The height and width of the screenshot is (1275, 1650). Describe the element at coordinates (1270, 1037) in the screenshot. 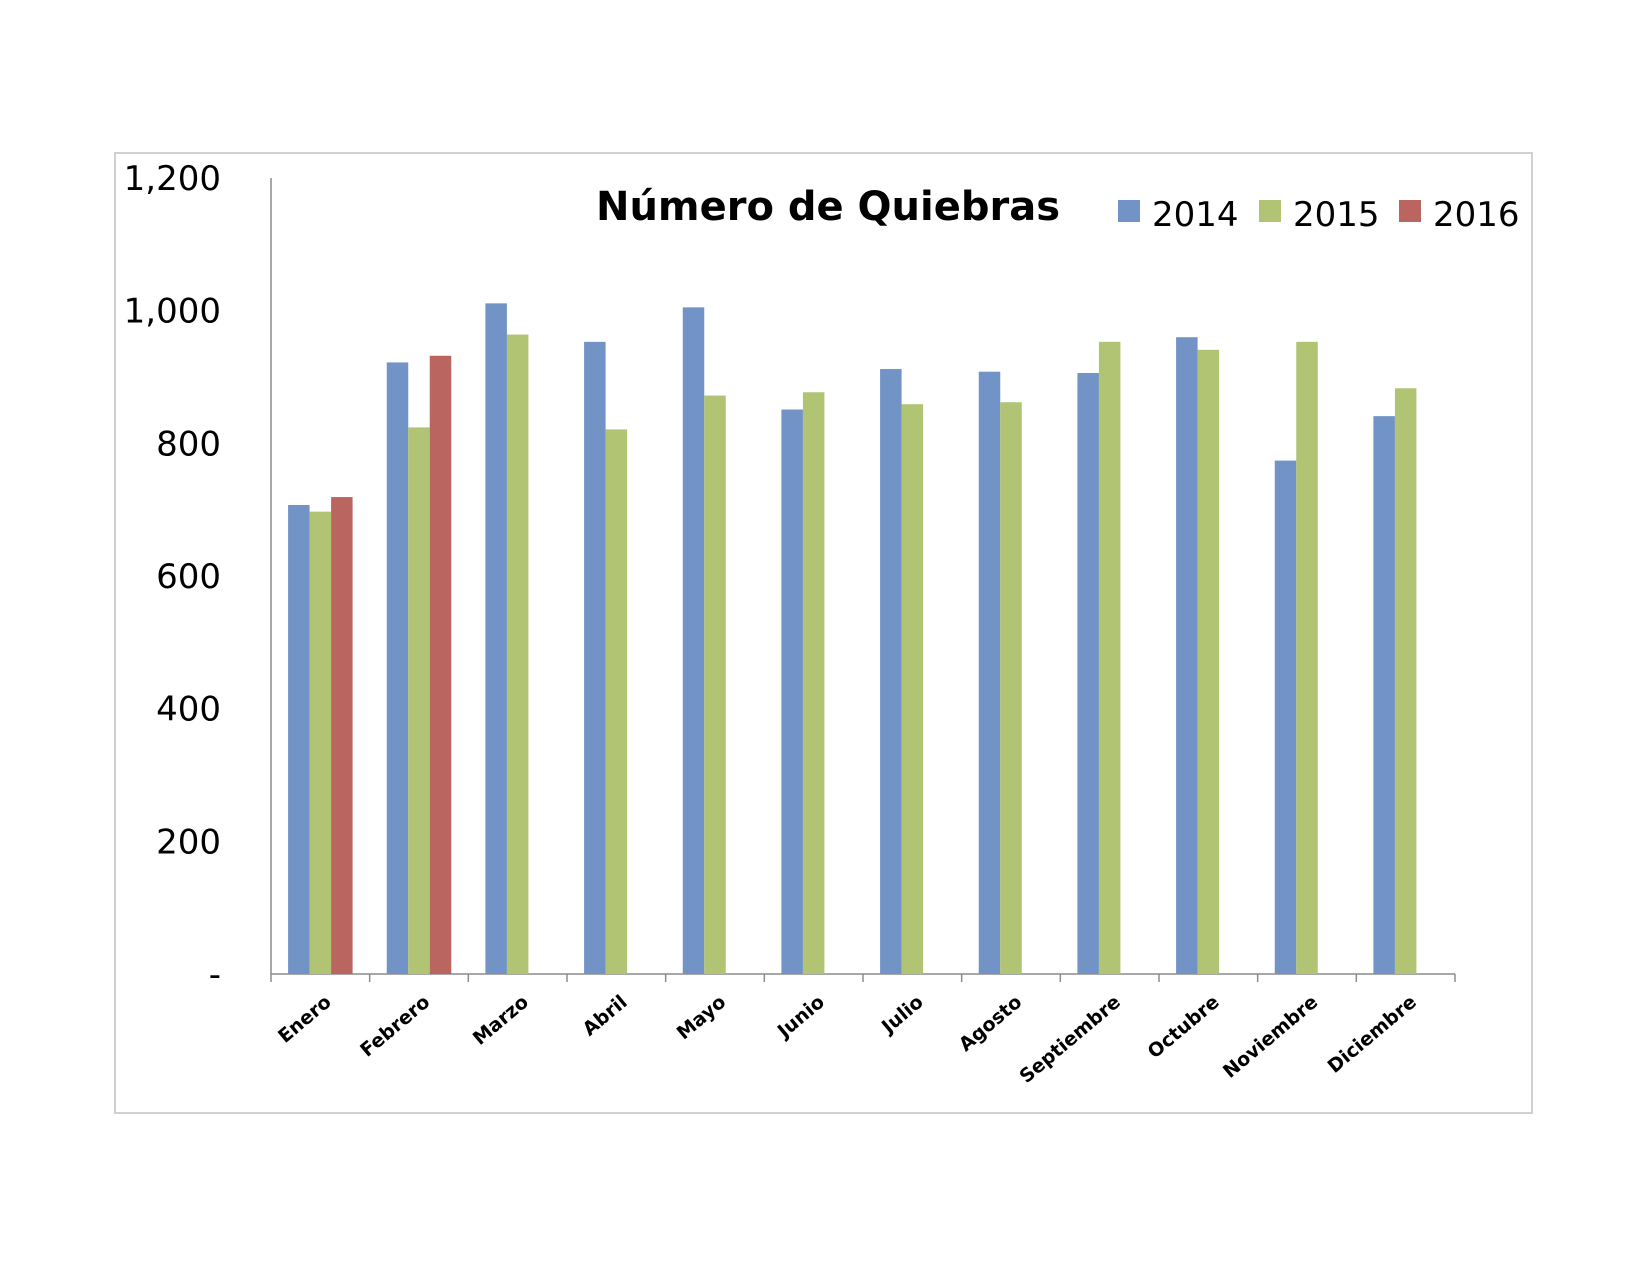

I see `x-tick-label: Noviembre` at that location.